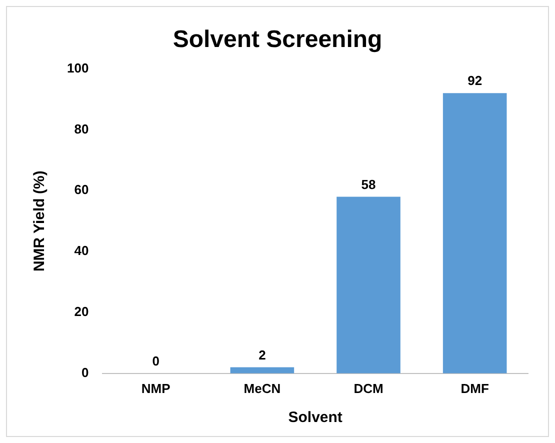 The height and width of the screenshot is (443, 555). What do you see at coordinates (262, 354) in the screenshot?
I see `data-label: 2` at bounding box center [262, 354].